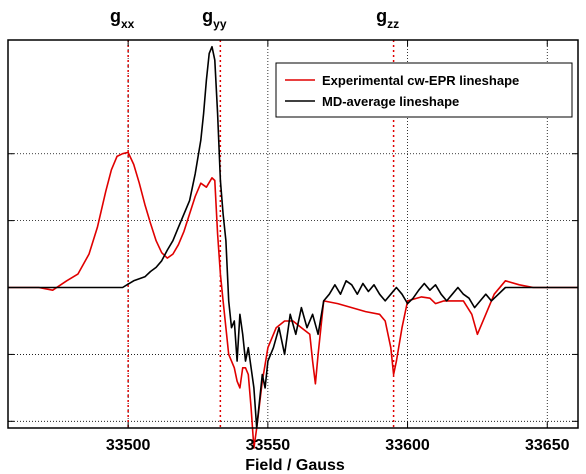  I want to click on legend-box, so click(424, 90).